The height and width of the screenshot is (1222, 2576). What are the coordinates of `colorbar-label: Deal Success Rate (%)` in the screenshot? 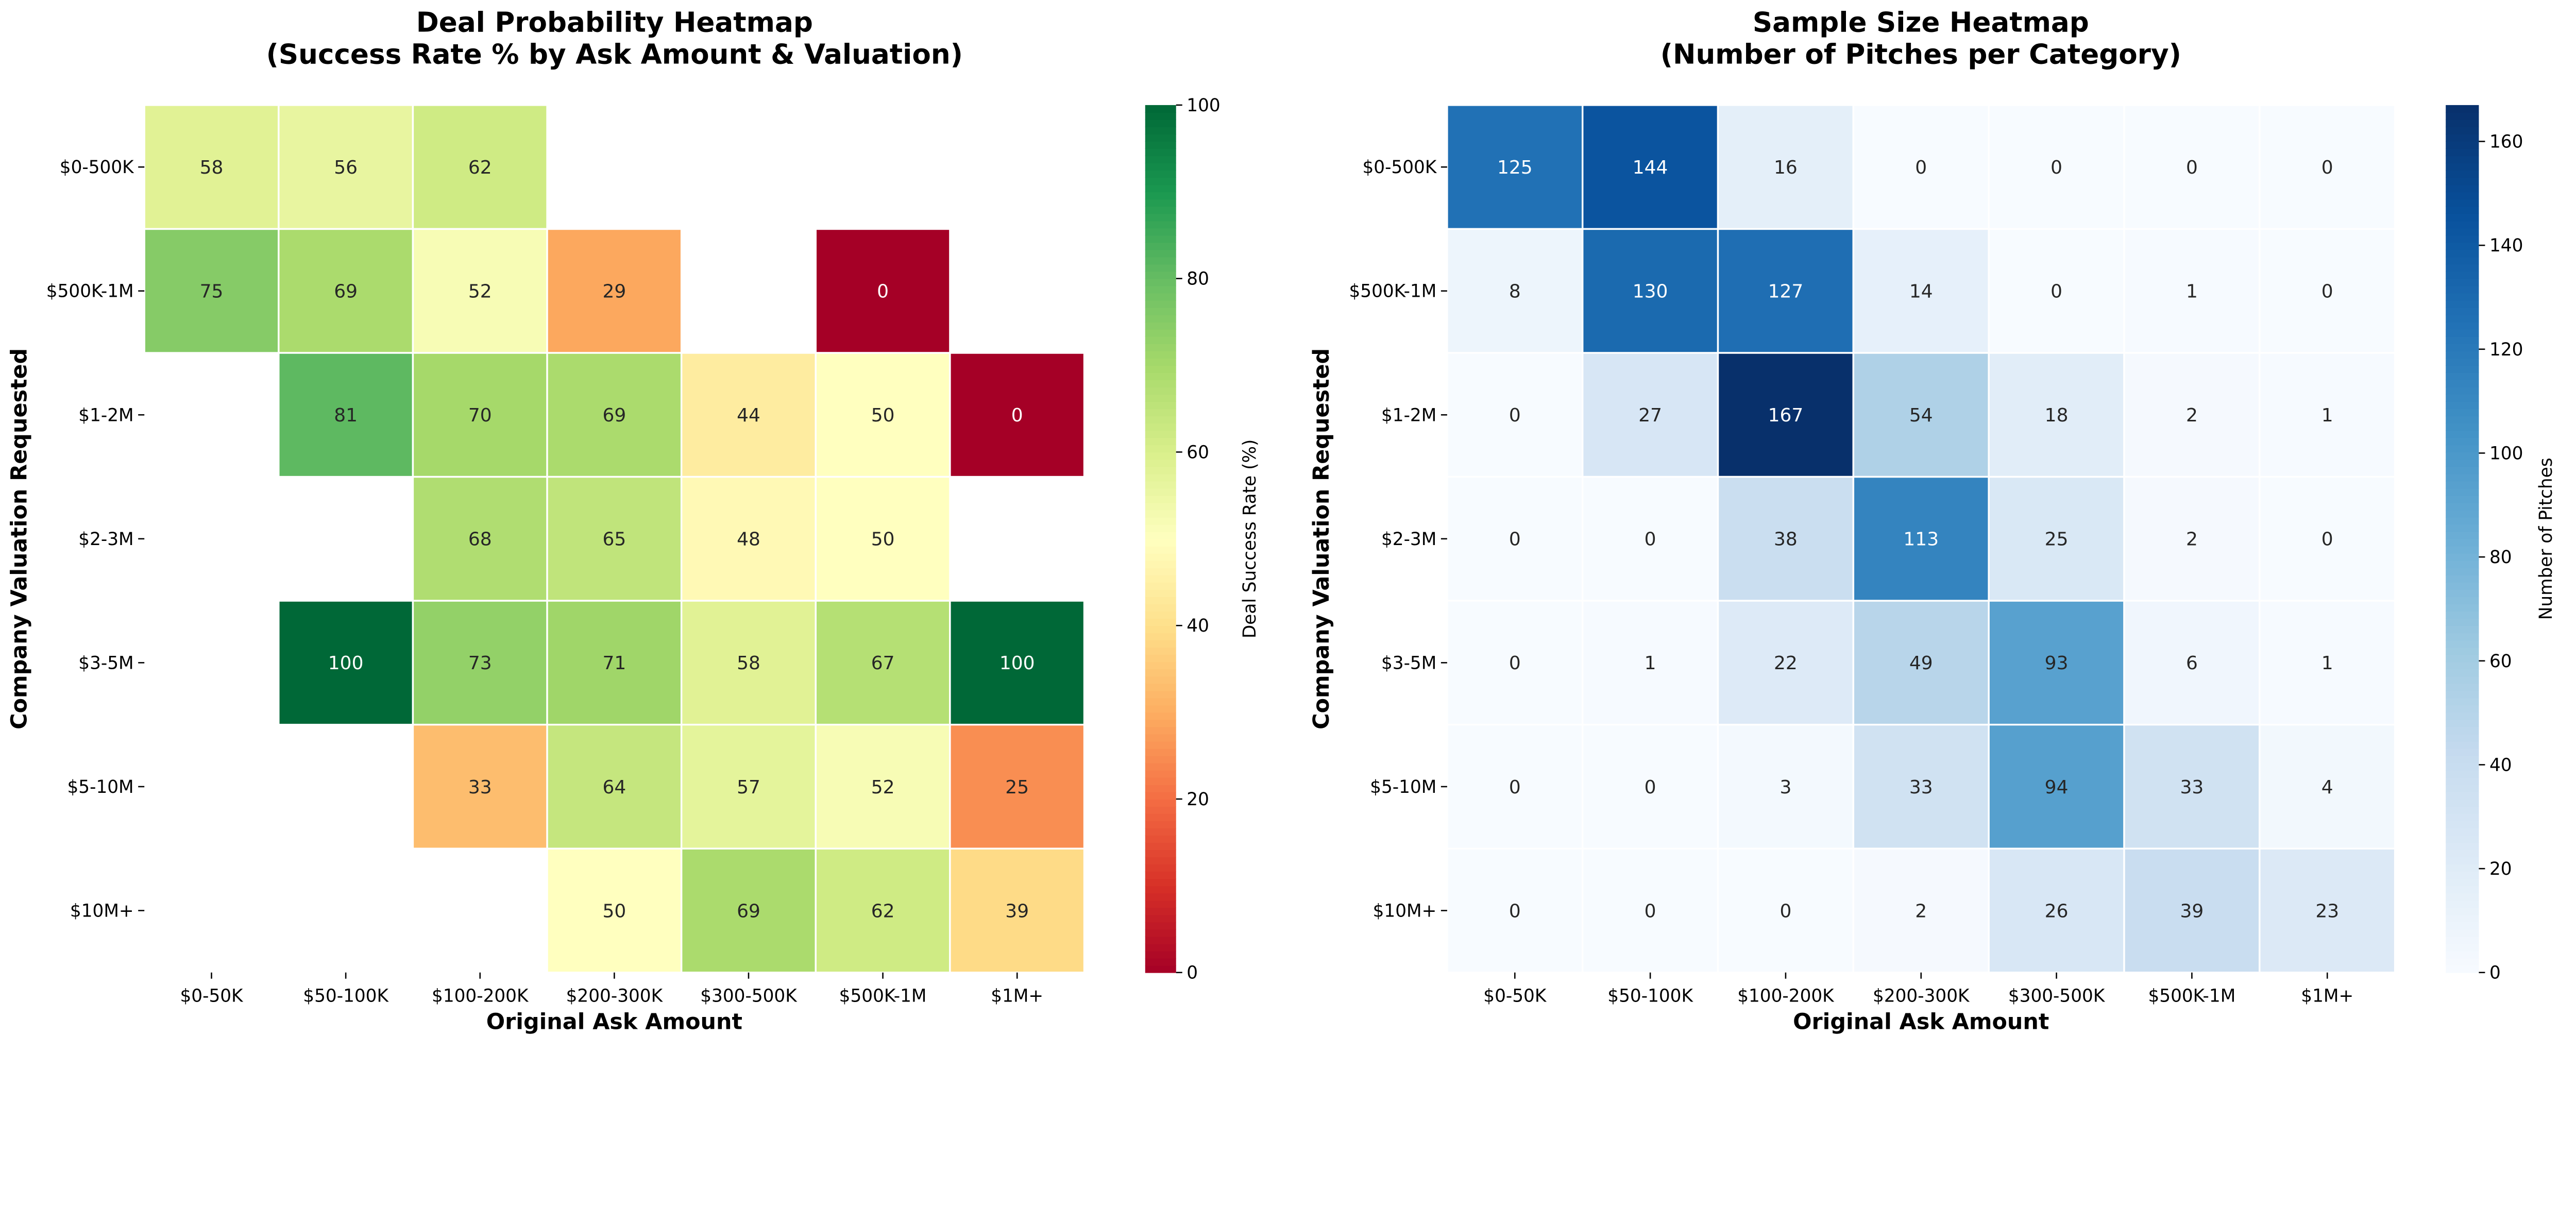 It's located at (1250, 538).